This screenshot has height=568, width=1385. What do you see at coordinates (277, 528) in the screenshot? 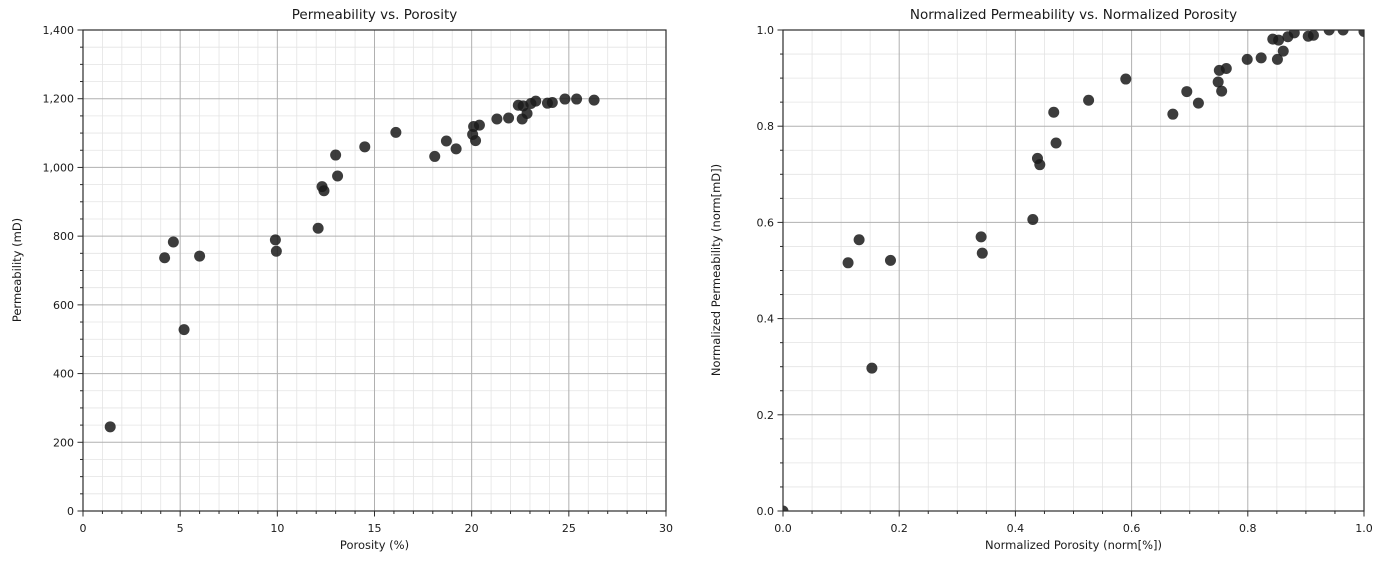
I see `x-tick-label: 10` at bounding box center [277, 528].